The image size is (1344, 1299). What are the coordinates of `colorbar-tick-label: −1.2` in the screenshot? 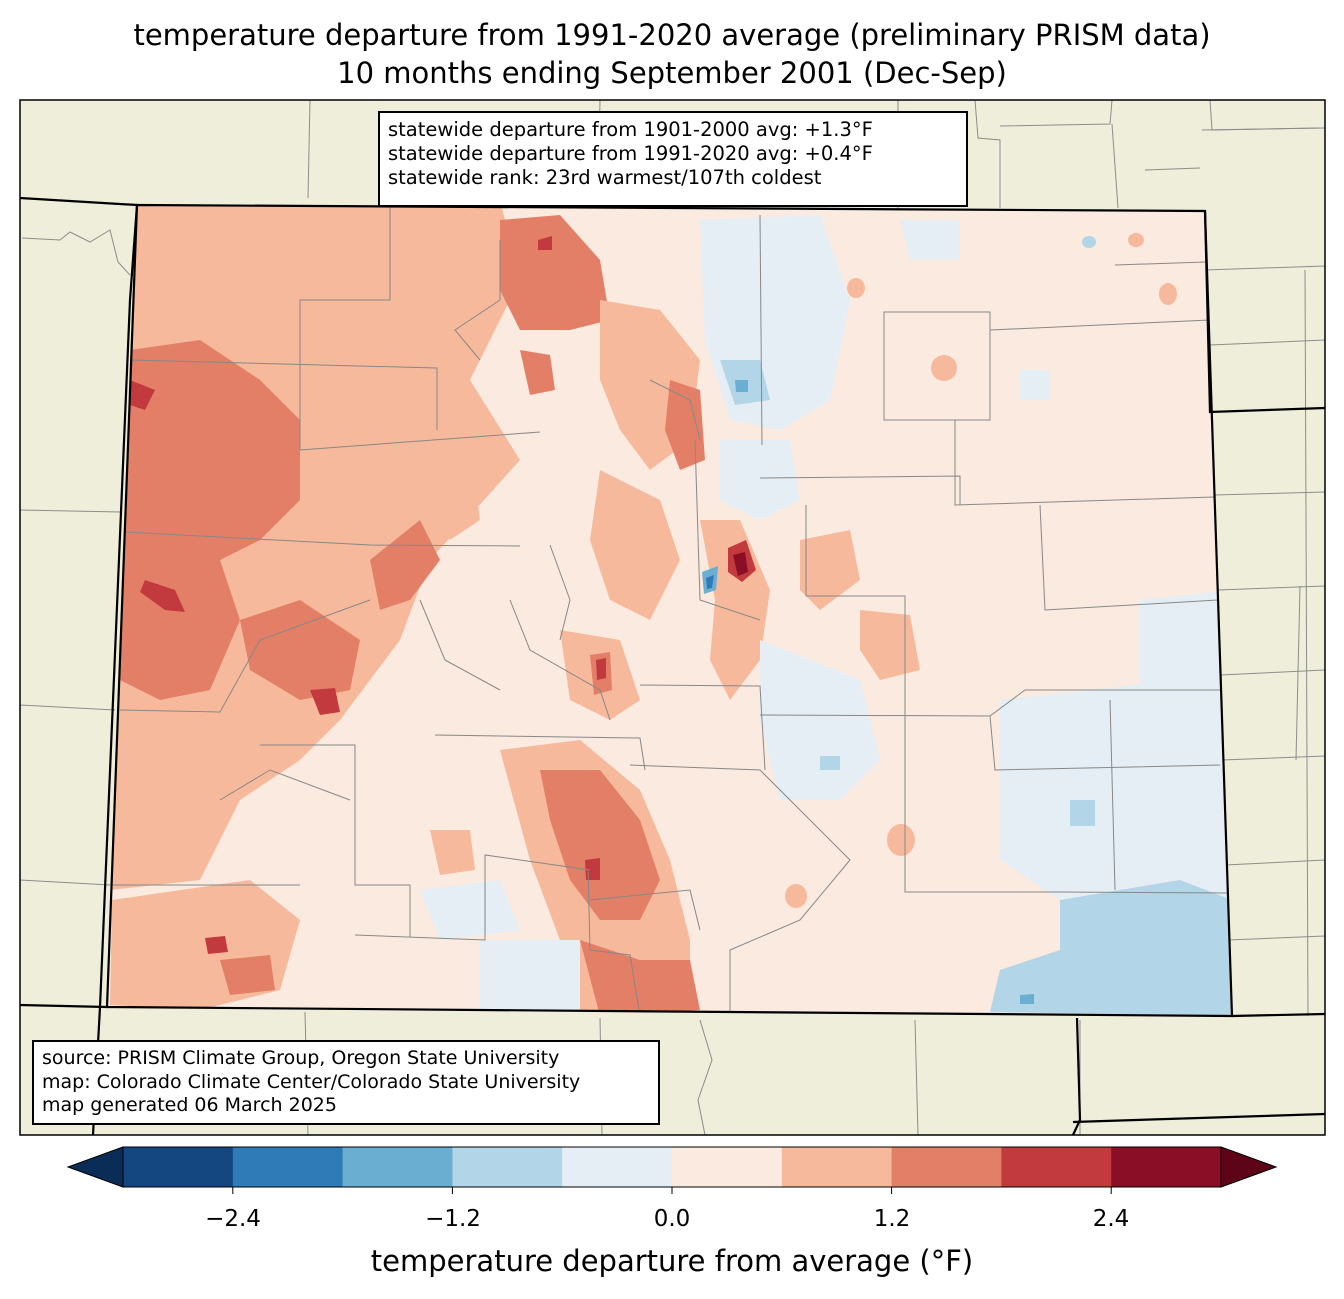 It's located at (453, 1219).